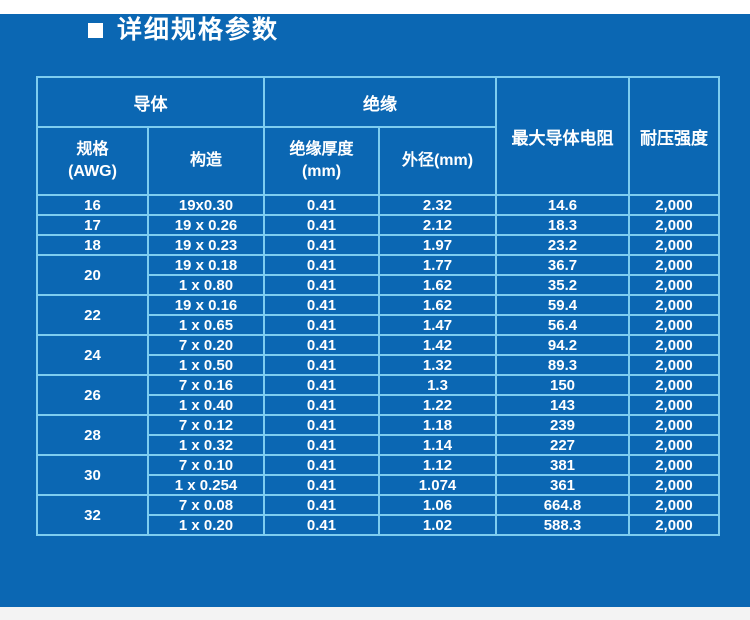 The height and width of the screenshot is (620, 750). Describe the element at coordinates (206, 325) in the screenshot. I see `table-cell: 1 x 0.65` at that location.